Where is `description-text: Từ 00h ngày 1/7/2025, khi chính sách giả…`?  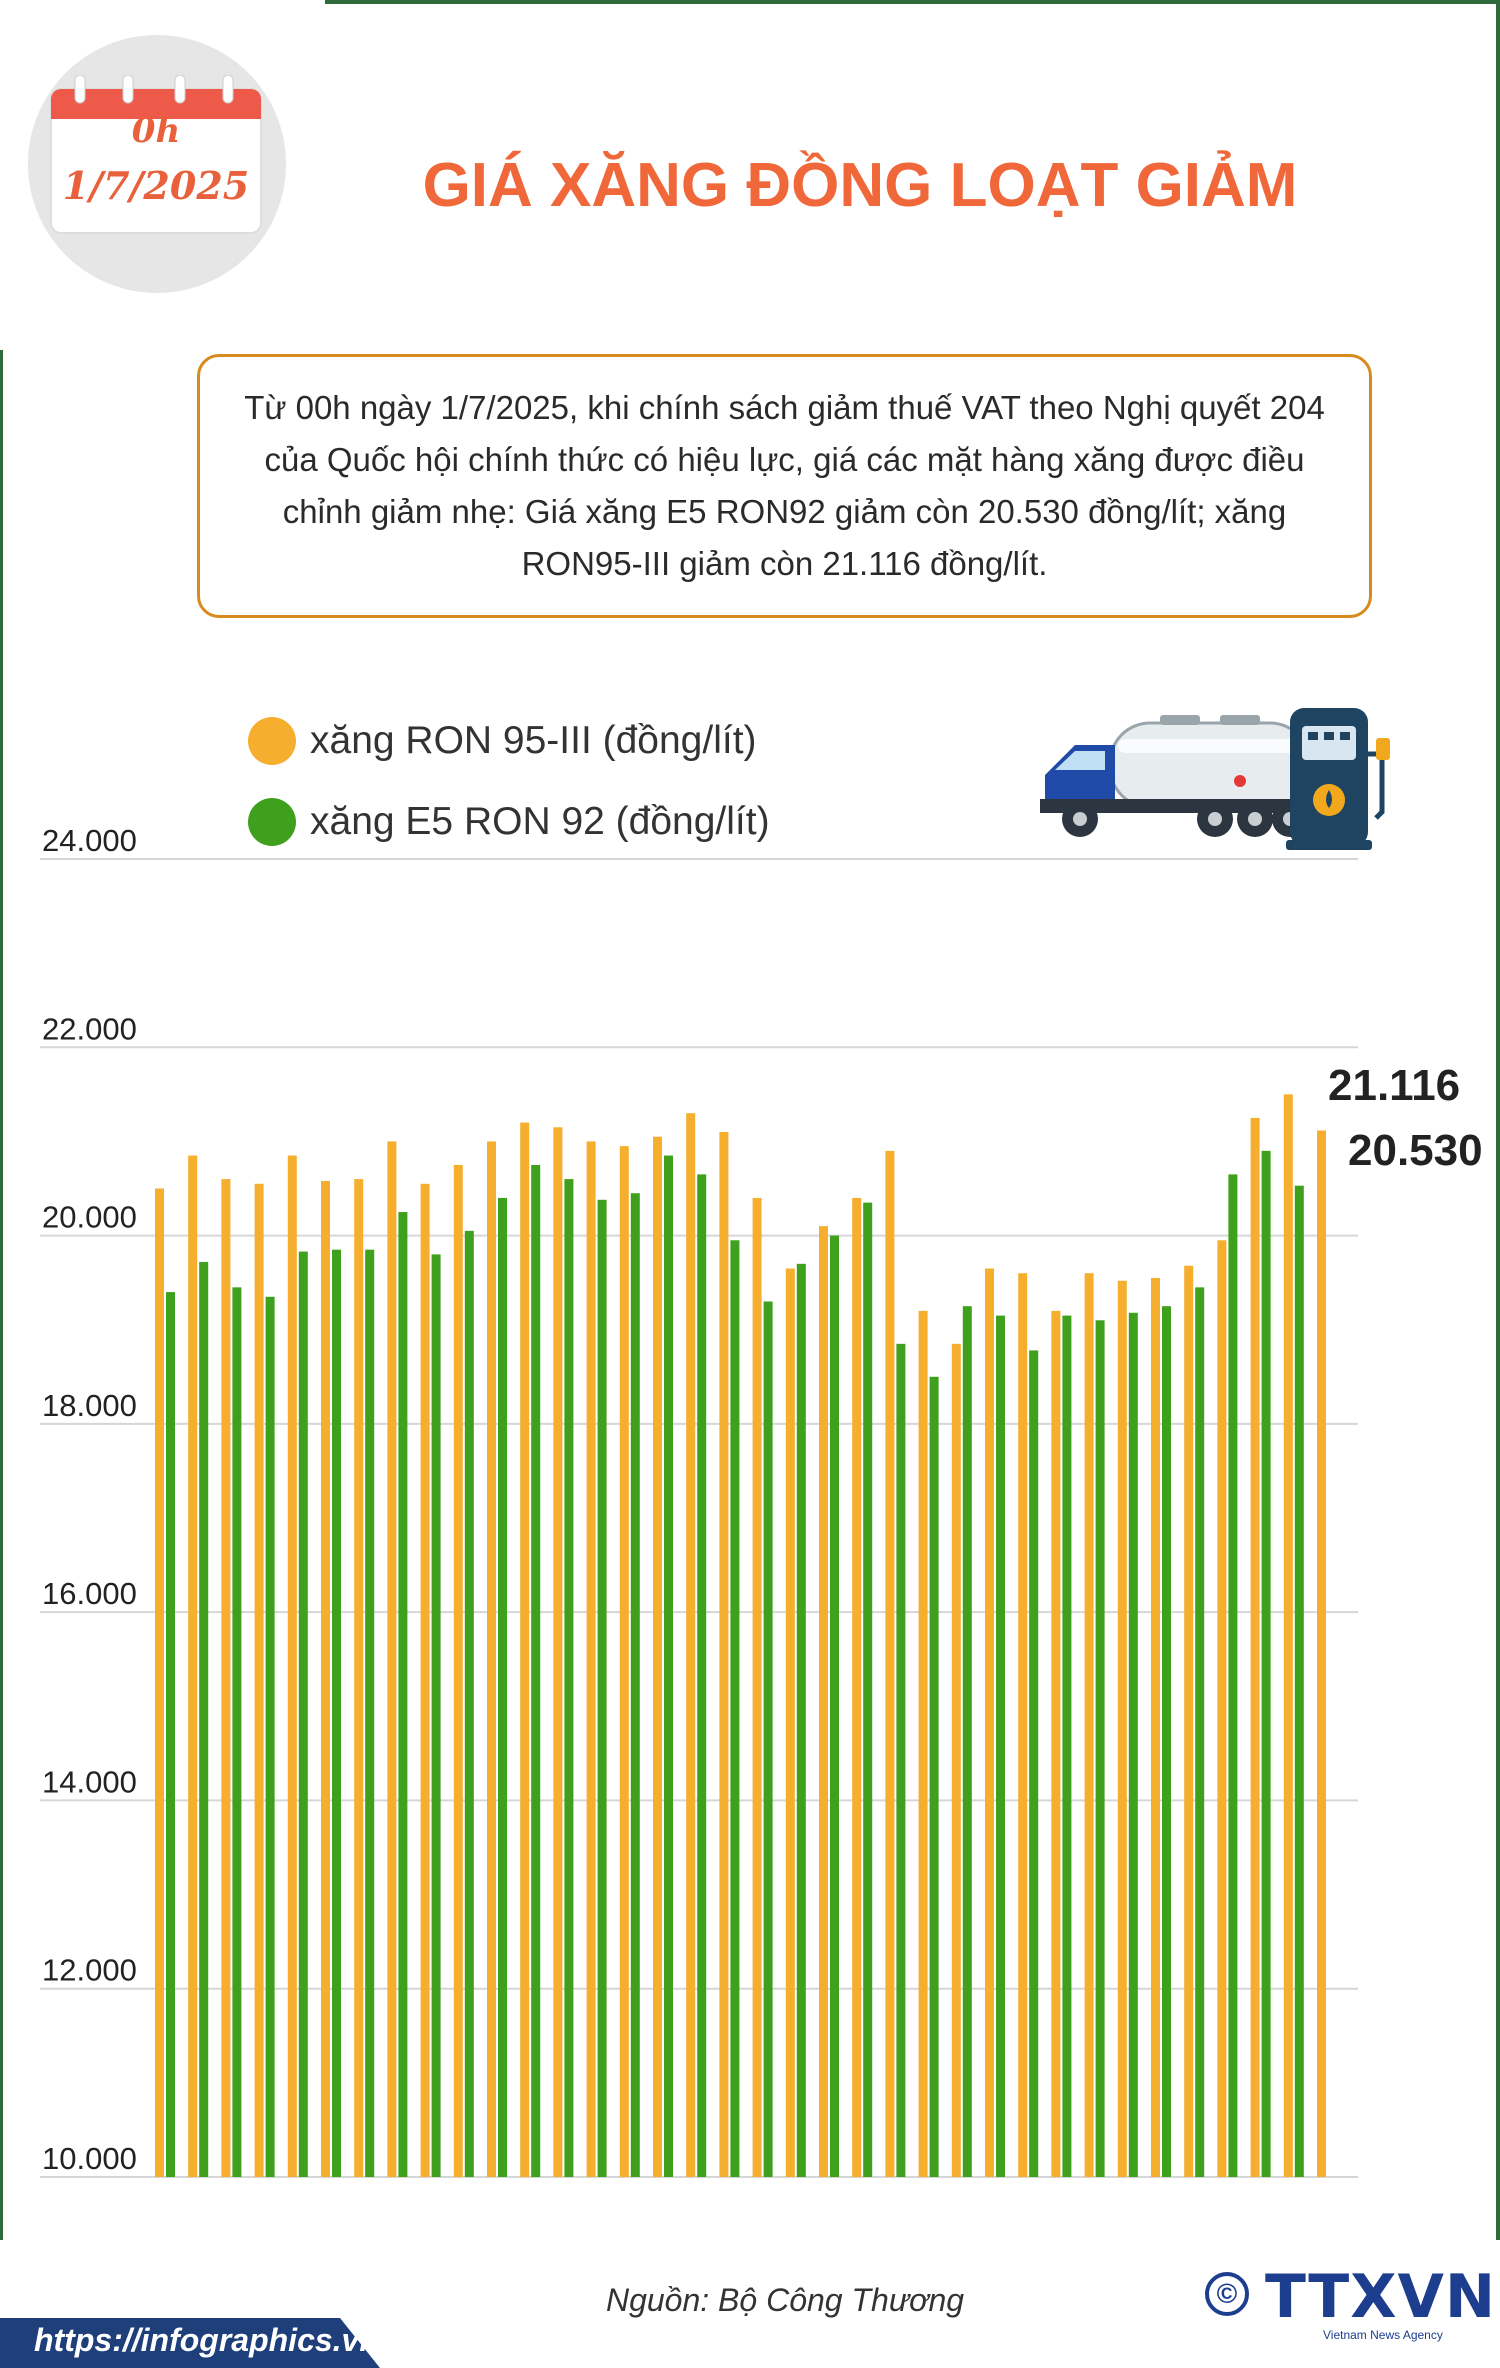 description-text: Từ 00h ngày 1/7/2025, khi chính sách giả… is located at coordinates (784, 485).